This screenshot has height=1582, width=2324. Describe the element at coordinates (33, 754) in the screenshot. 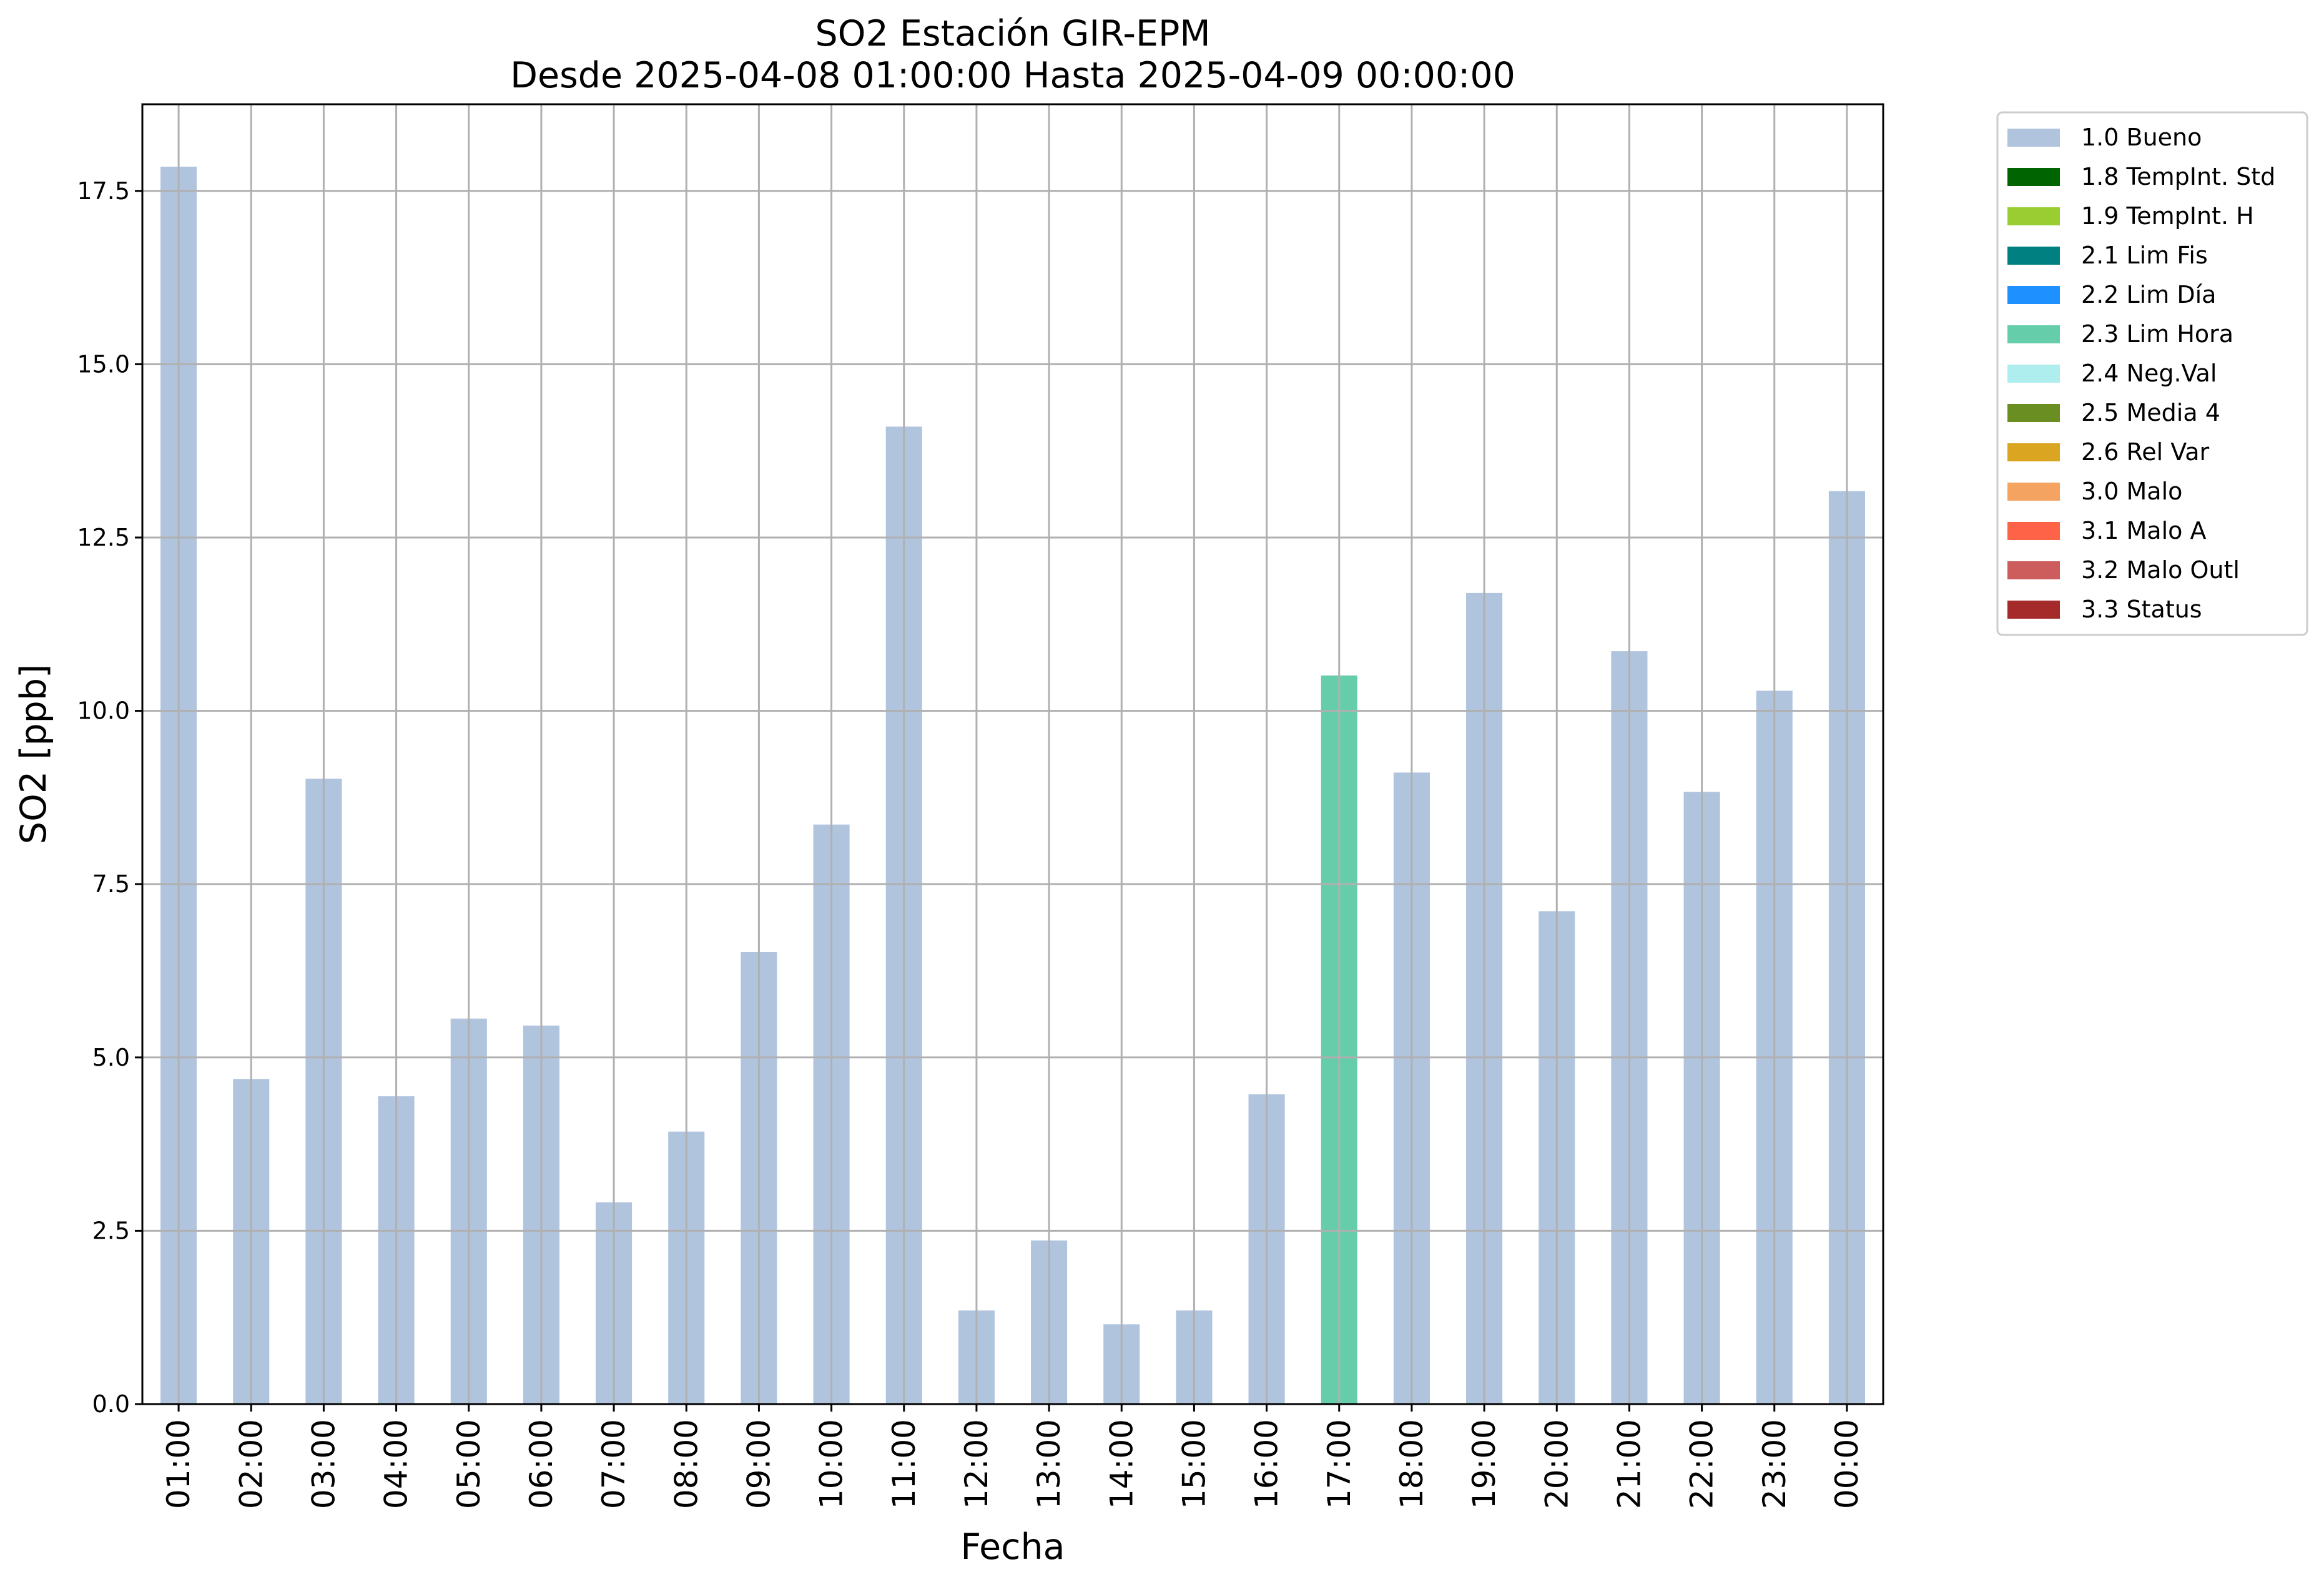

I see `y-axis-label: SO2 [ppb]` at that location.